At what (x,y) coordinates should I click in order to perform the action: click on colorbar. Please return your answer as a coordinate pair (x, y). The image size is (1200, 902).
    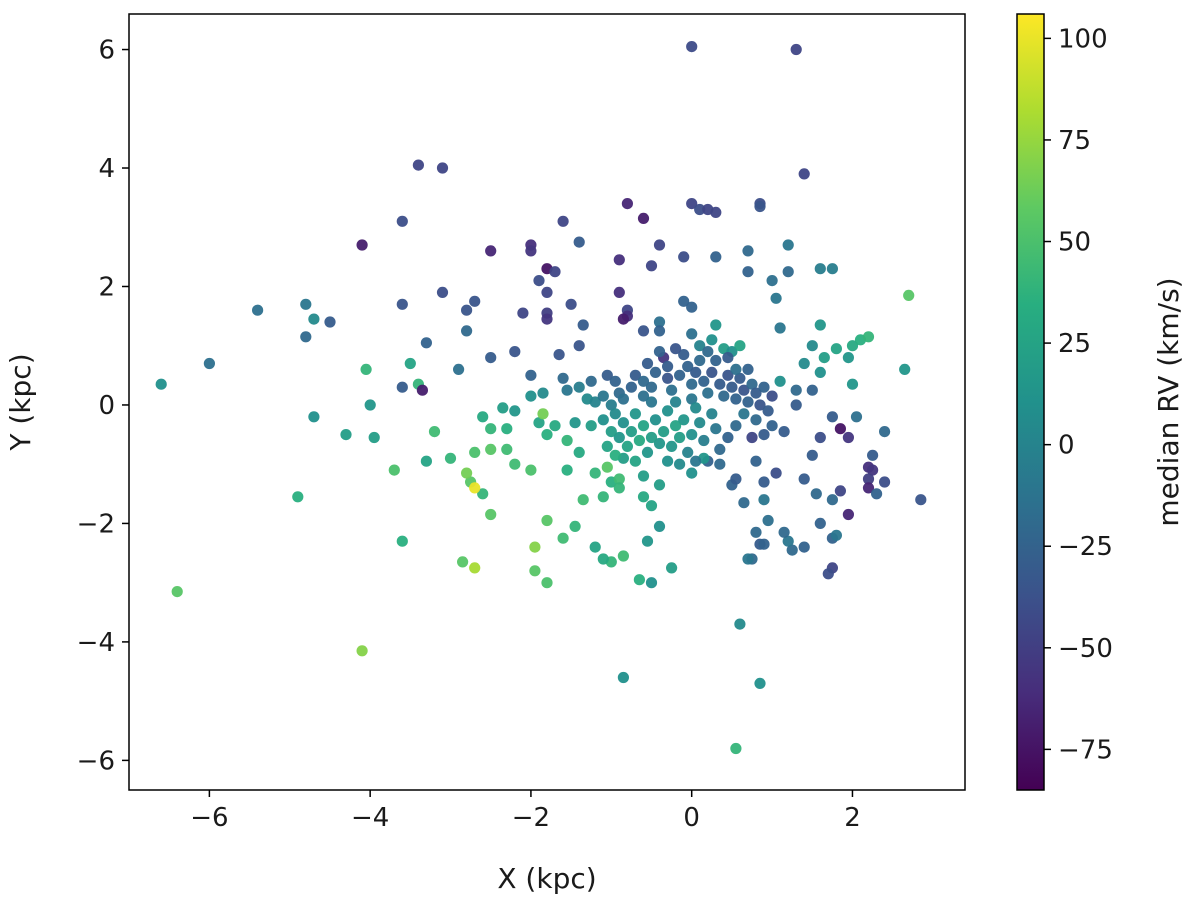
    Looking at the image, I should click on (1030, 402).